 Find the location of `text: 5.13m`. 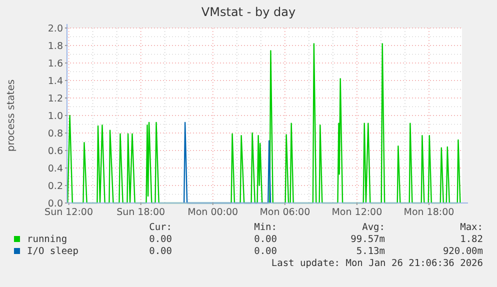

text: 5.13m is located at coordinates (371, 251).